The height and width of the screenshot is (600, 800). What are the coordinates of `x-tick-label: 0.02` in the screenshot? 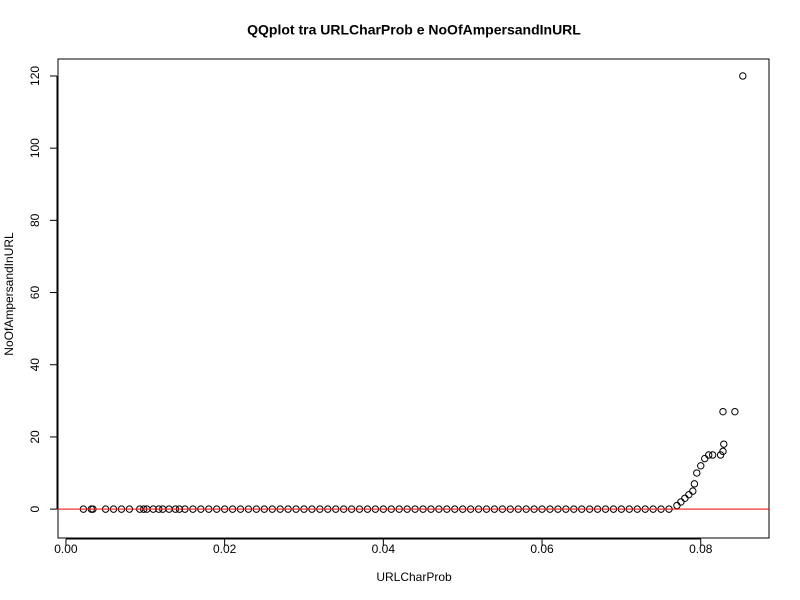 It's located at (225, 549).